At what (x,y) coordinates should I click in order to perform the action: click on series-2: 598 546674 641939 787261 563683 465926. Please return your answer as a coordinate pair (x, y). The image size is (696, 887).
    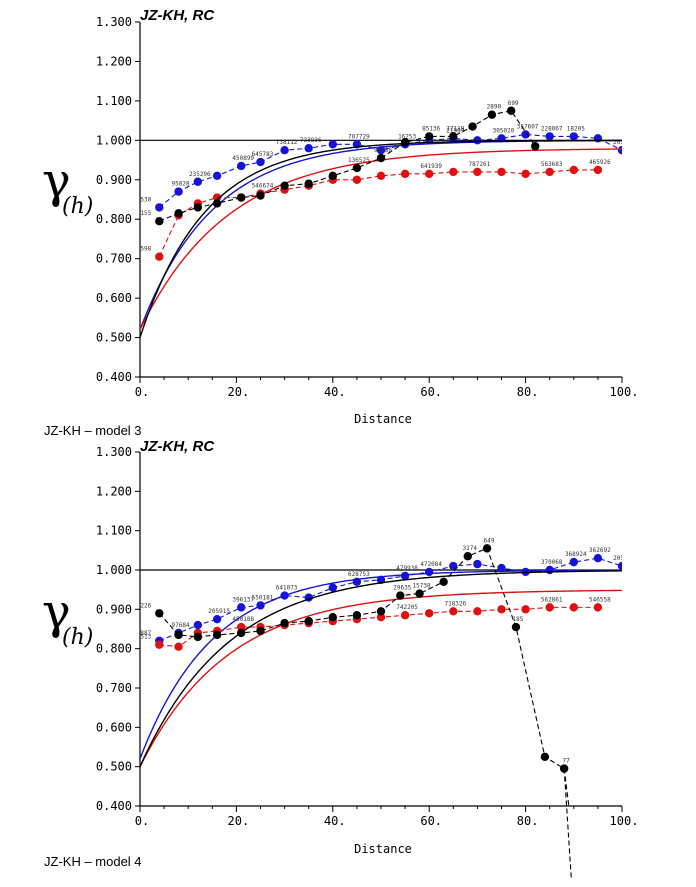
    Looking at the image, I should click on (381, 239).